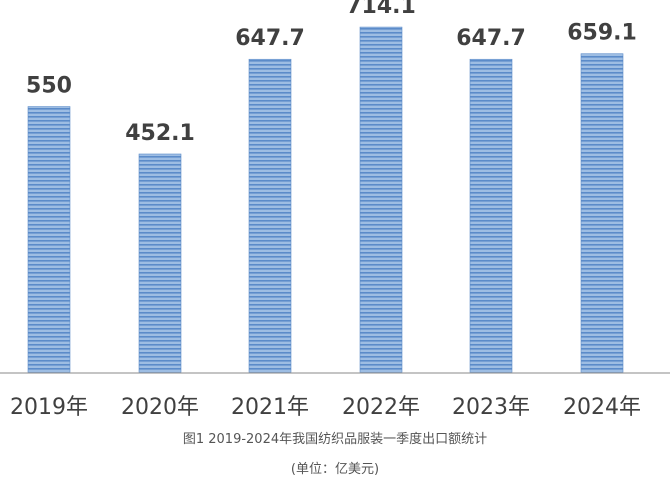  Describe the element at coordinates (335, 439) in the screenshot. I see `chart-title: 图1 2019-2024年我国纺织品服装一季度出口额统计` at that location.